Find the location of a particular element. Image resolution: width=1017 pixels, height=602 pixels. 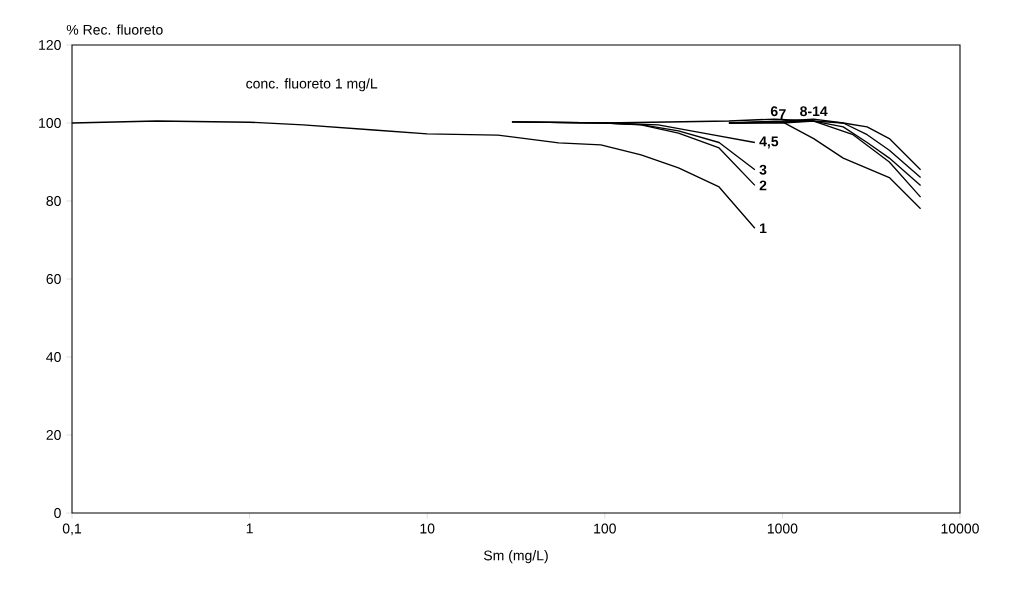

y-tick-label: 20 is located at coordinates (53, 435).